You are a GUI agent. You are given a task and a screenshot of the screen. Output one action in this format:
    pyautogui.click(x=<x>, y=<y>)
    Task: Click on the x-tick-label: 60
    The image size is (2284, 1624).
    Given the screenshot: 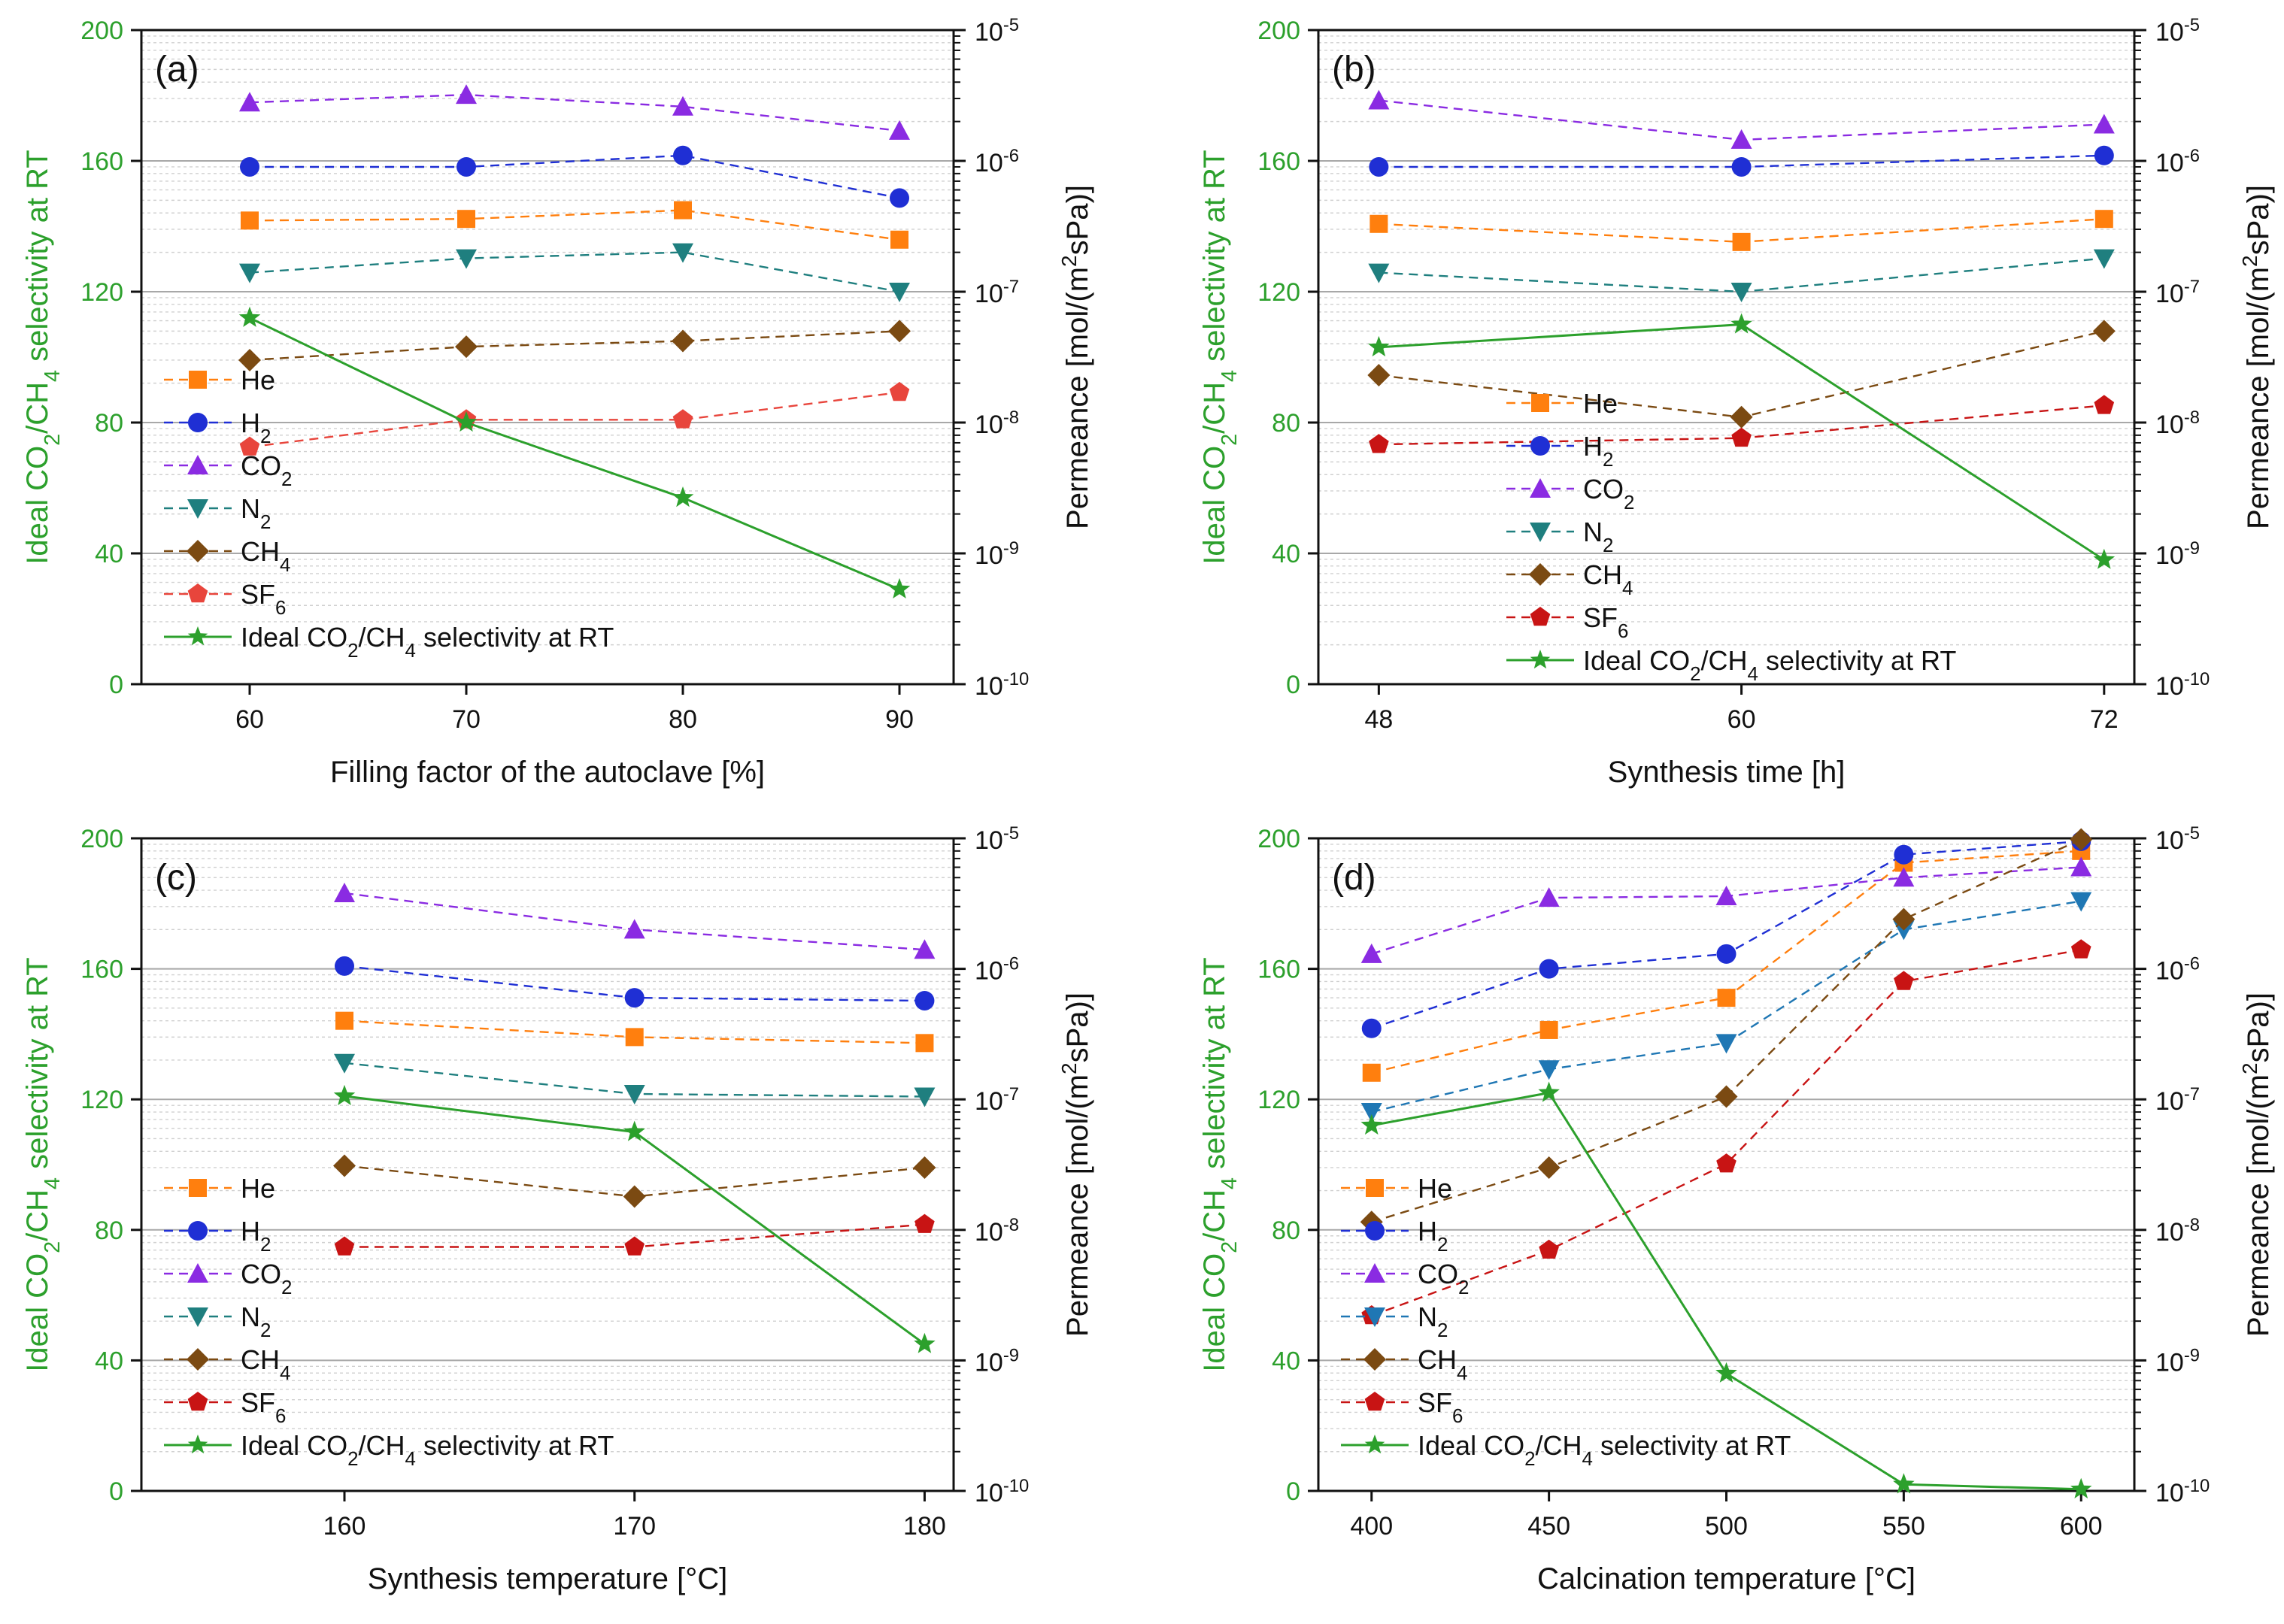 What is the action you would take?
    pyautogui.click(x=1742, y=719)
    